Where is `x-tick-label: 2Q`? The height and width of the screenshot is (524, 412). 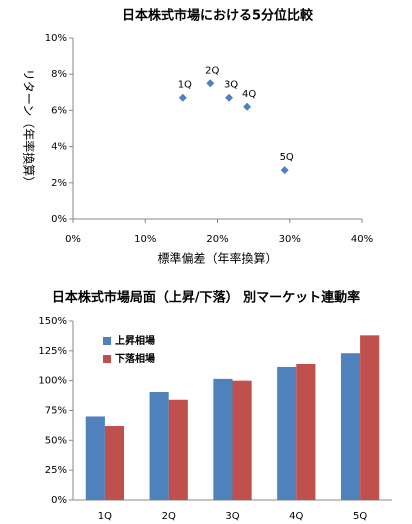 x-tick-label: 2Q is located at coordinates (169, 516).